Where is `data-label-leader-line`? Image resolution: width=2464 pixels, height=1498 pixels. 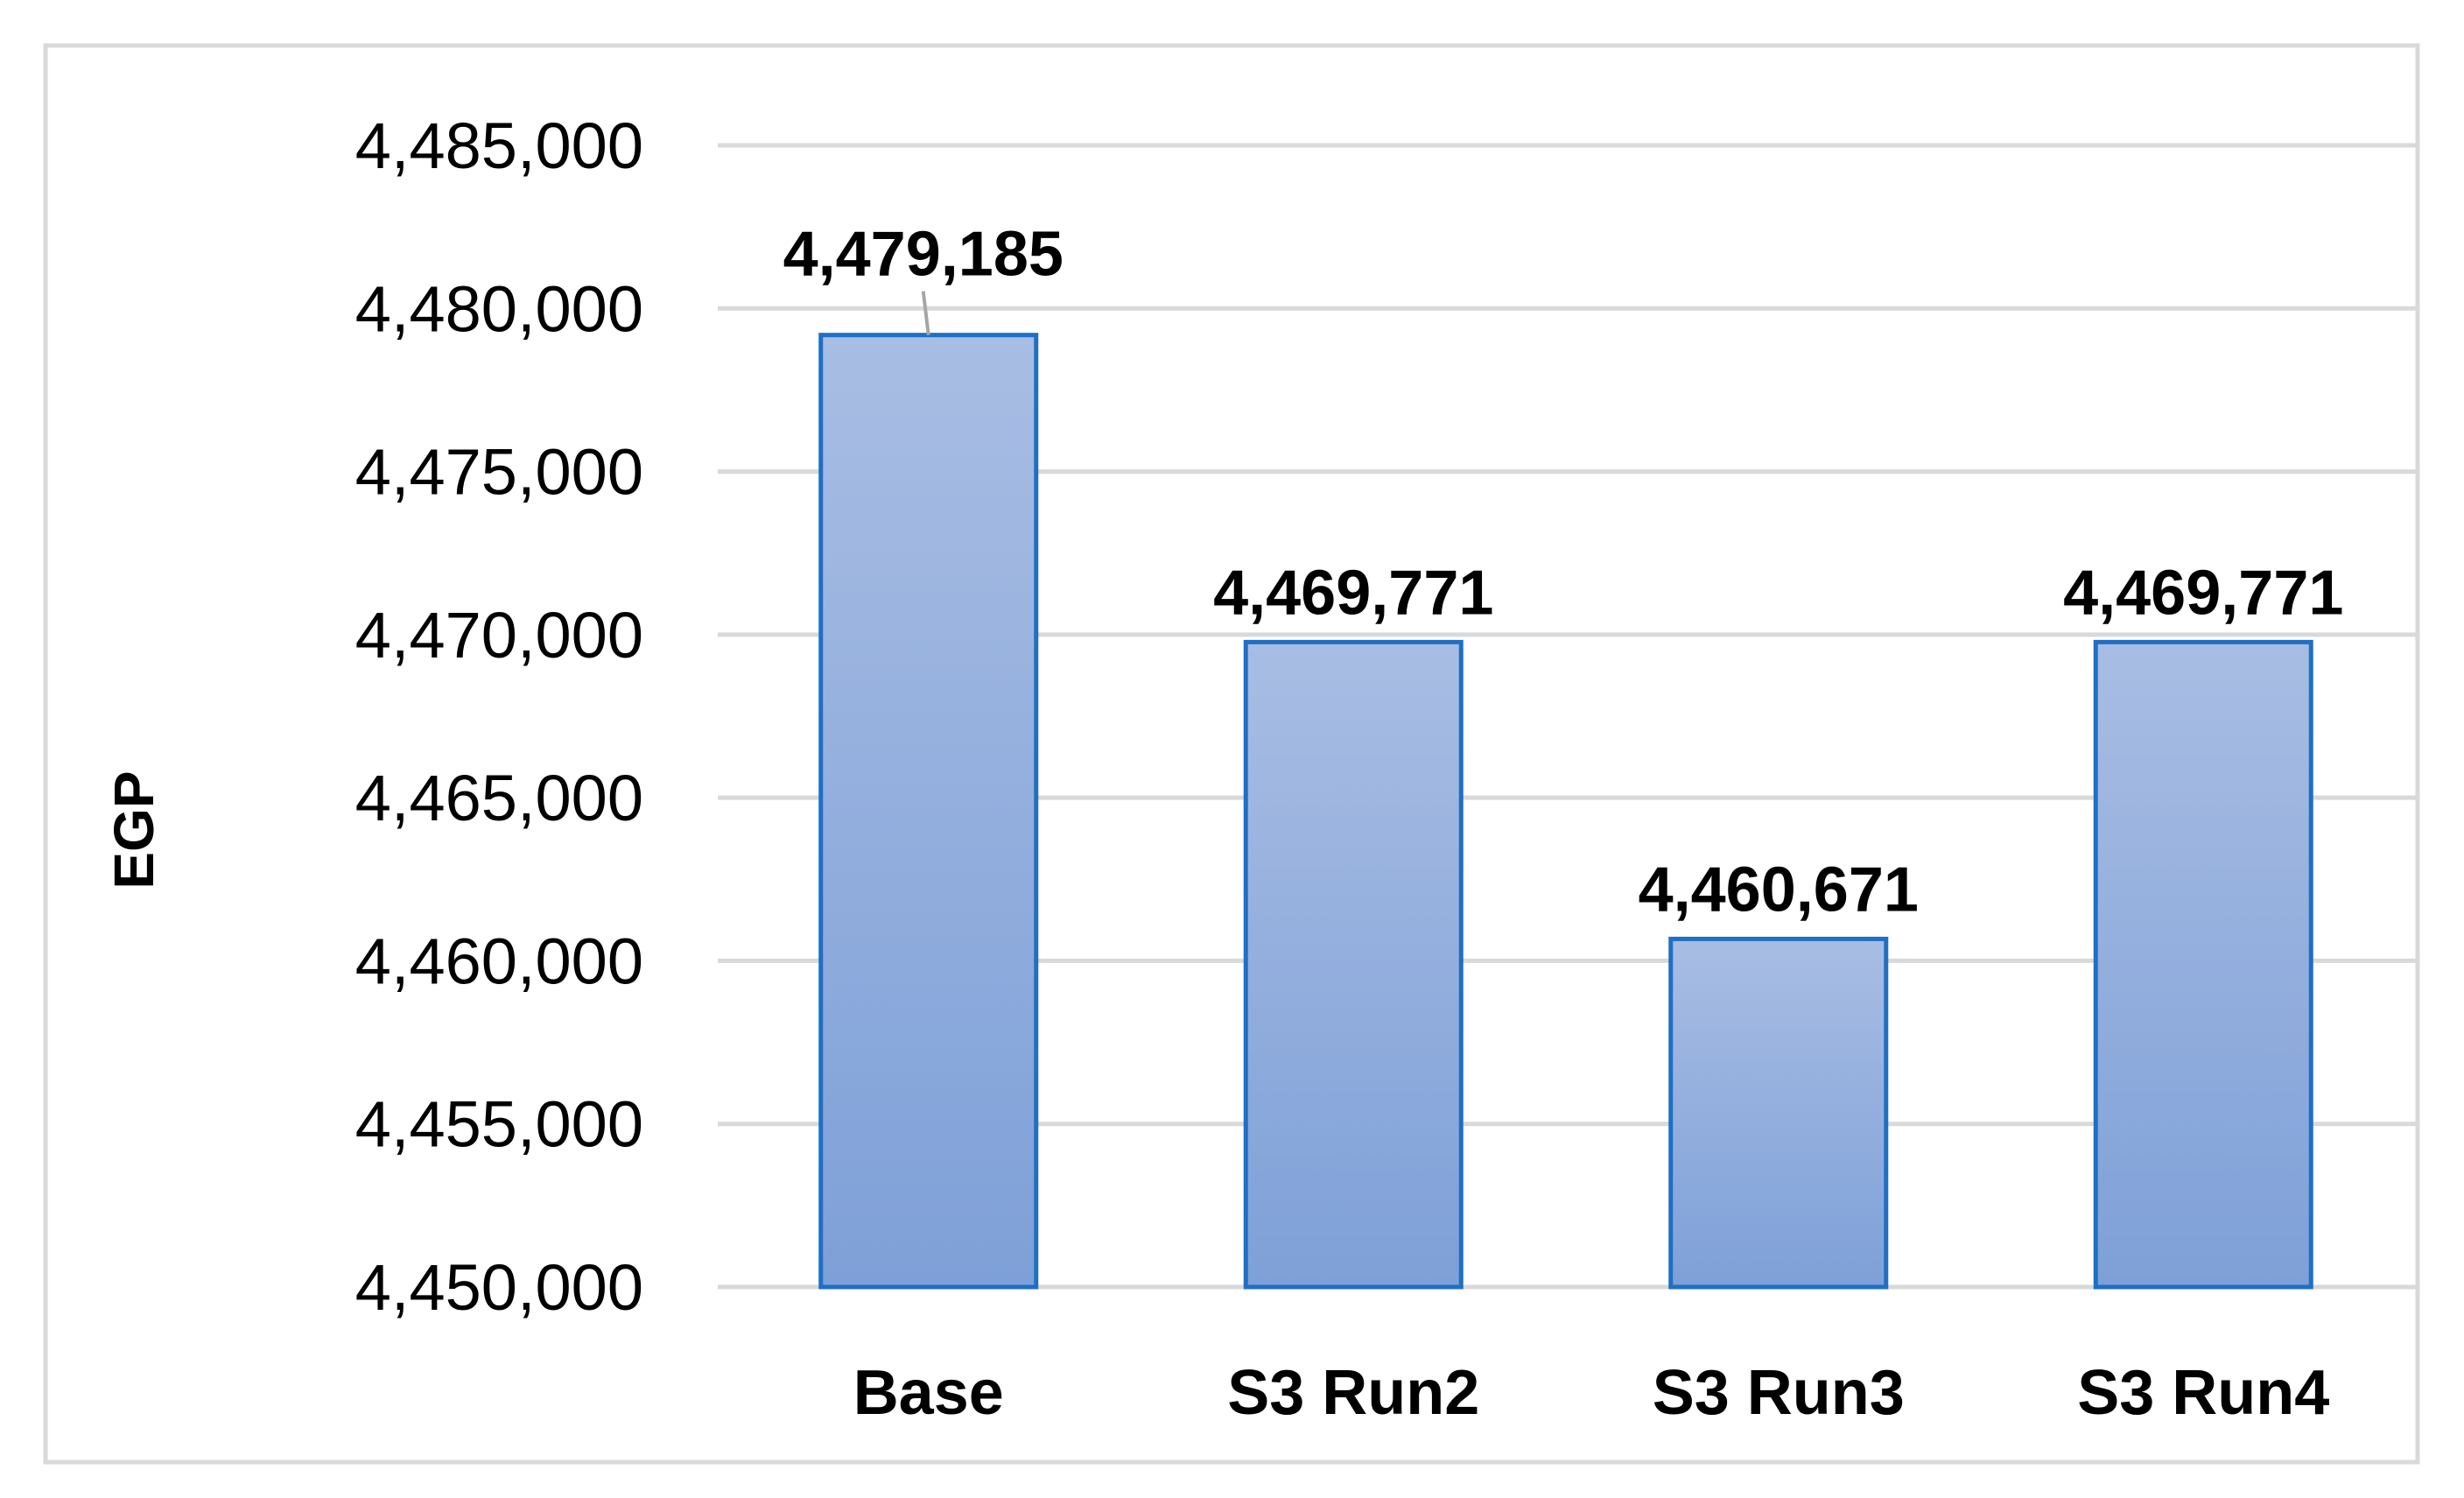 data-label-leader-line is located at coordinates (925, 313).